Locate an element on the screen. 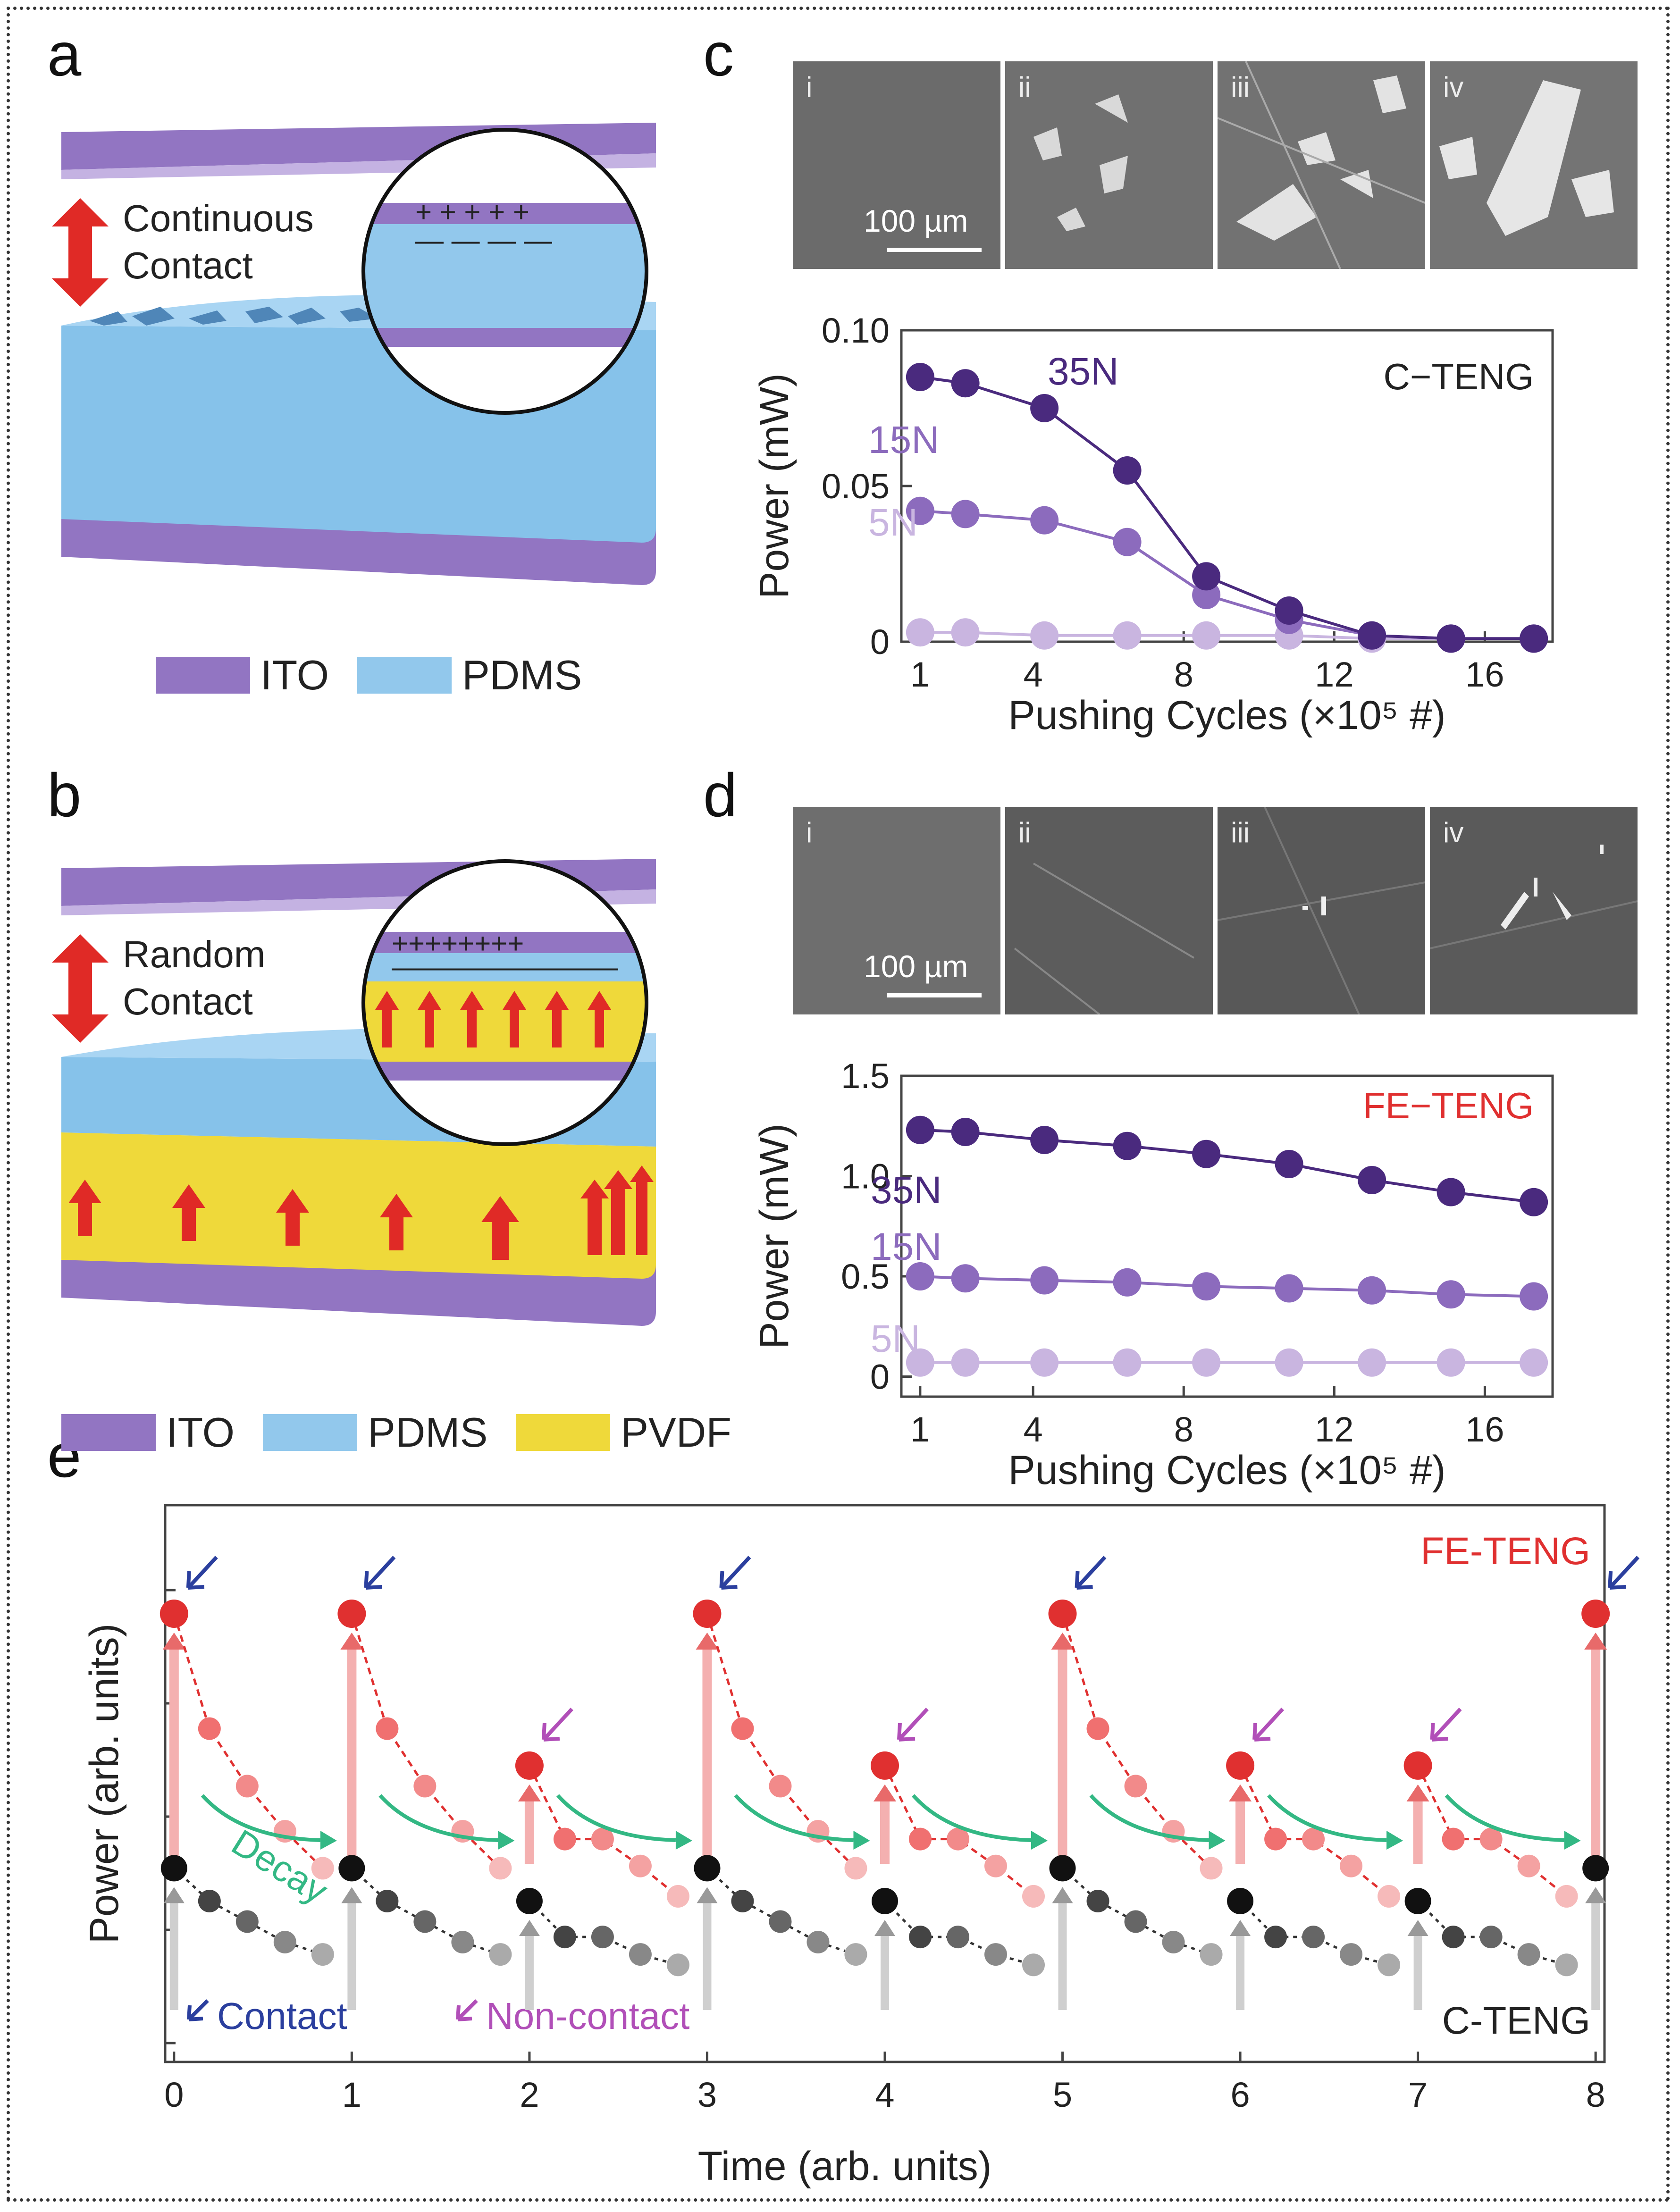  series-label-35N: 35N is located at coordinates (1083, 372).